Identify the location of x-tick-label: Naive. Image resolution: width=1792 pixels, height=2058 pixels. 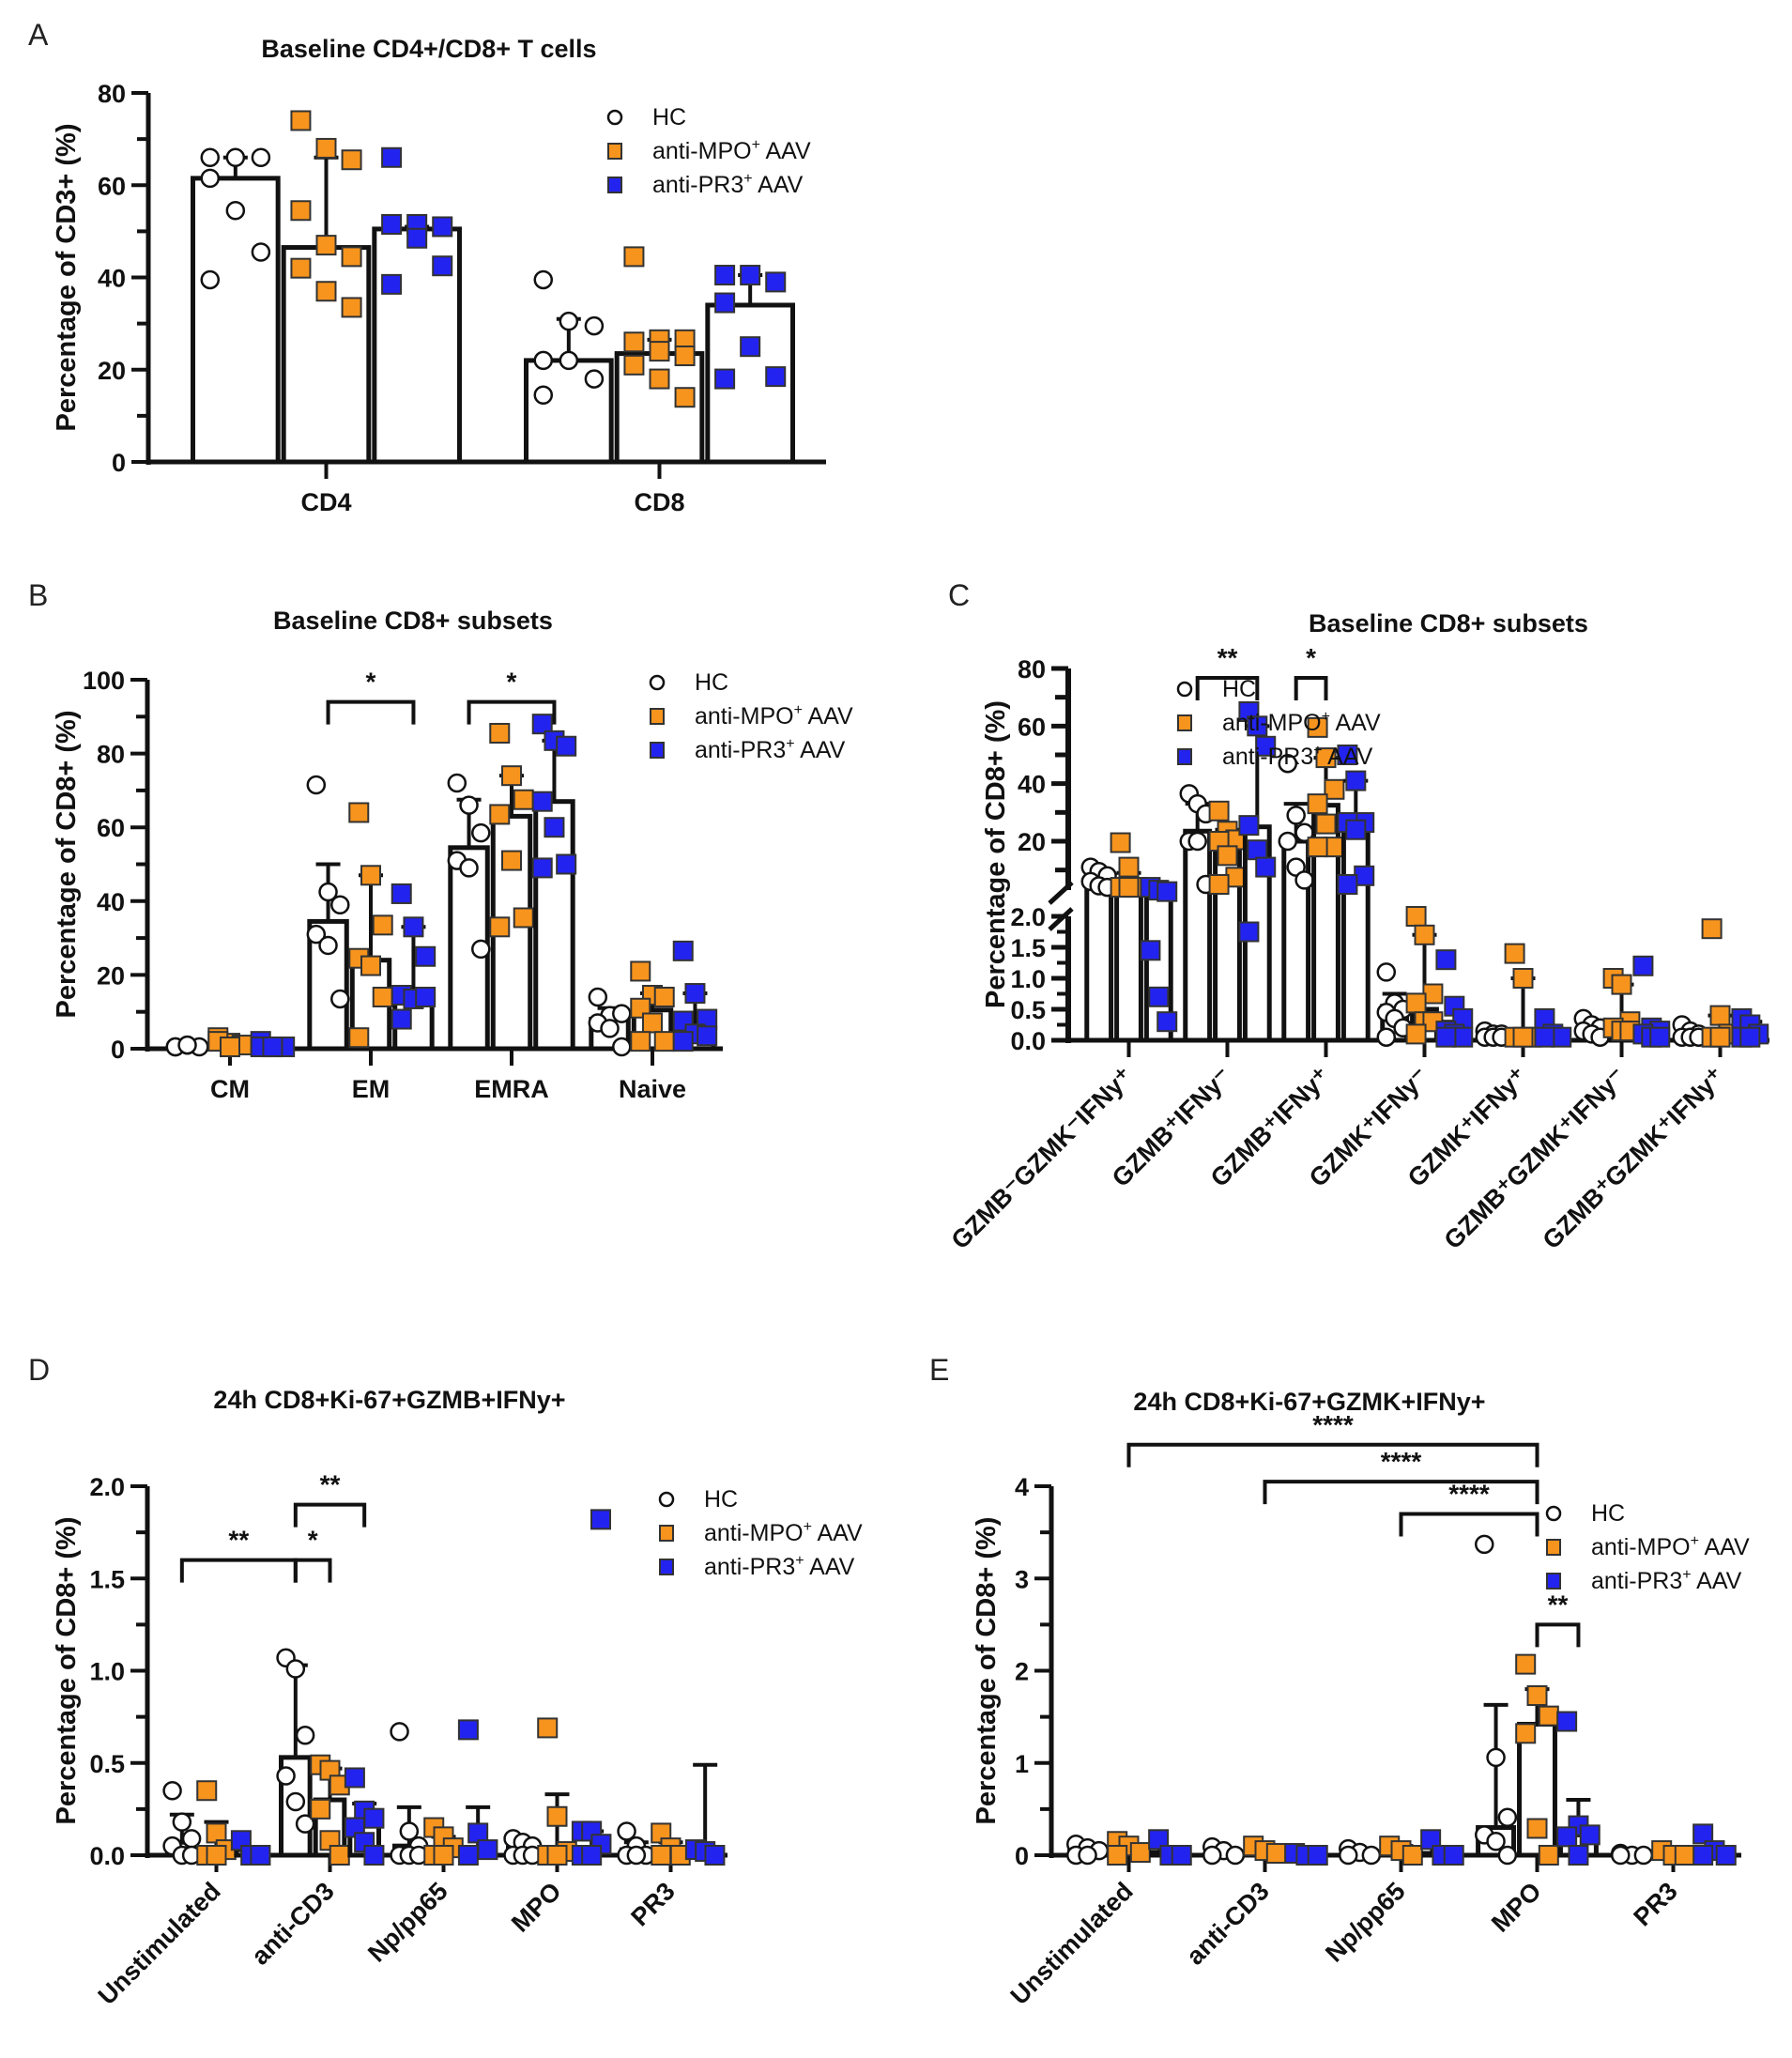
(652, 1089).